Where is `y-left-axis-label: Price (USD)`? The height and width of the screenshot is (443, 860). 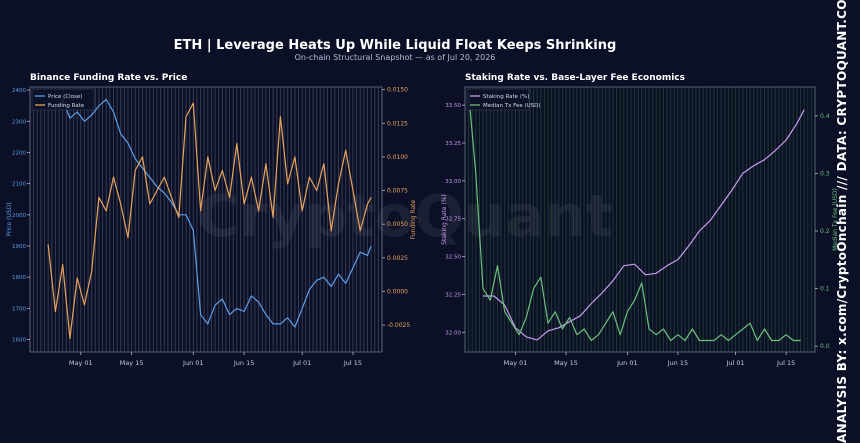
y-left-axis-label: Price (USD) is located at coordinates (9, 219).